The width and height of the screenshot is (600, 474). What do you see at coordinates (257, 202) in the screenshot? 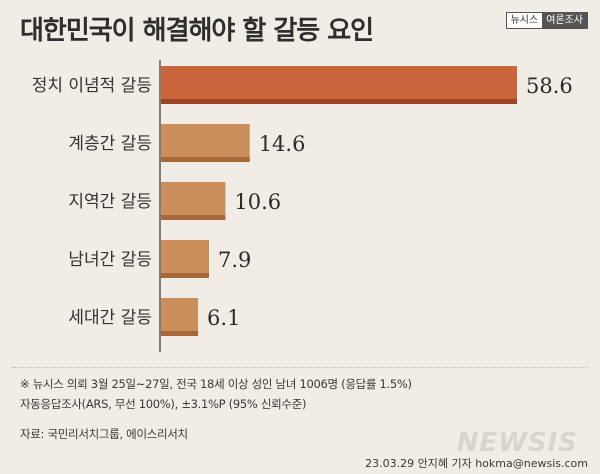
I see `value-label: 10.6` at bounding box center [257, 202].